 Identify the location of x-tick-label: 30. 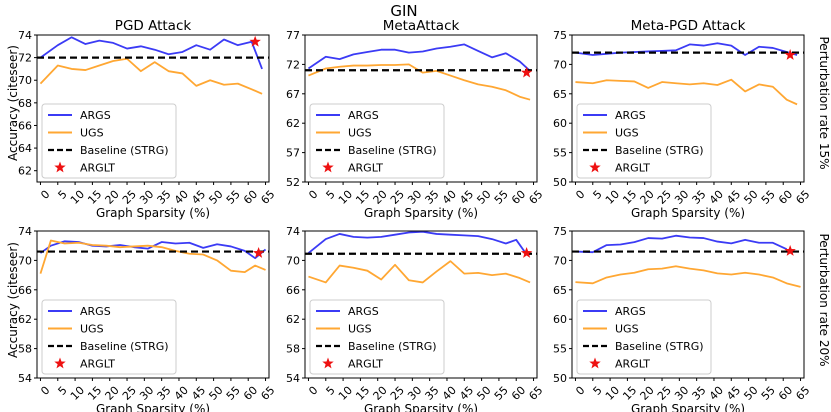
(146, 197).